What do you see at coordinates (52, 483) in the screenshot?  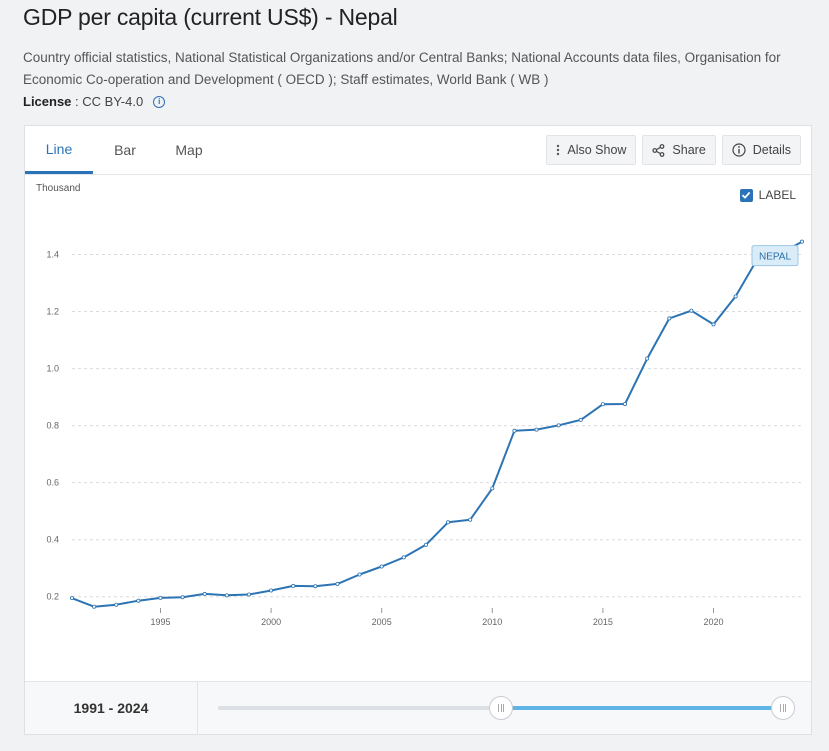 I see `y-tick-label: 0.6` at bounding box center [52, 483].